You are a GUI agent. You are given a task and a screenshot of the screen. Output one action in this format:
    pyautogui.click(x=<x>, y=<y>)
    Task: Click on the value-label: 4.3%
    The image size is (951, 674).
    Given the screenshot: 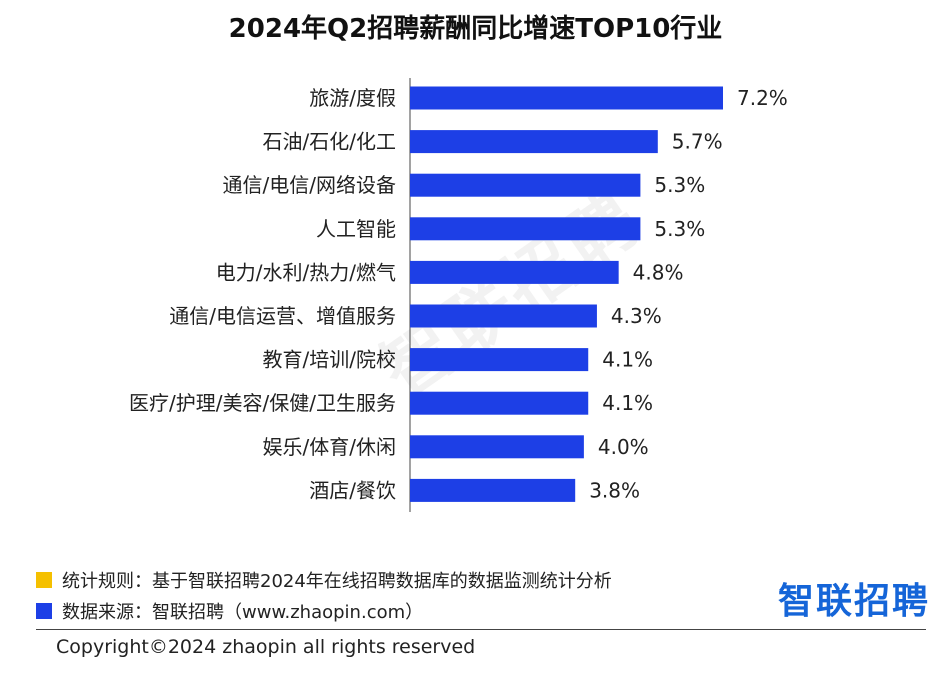 What is the action you would take?
    pyautogui.click(x=636, y=316)
    